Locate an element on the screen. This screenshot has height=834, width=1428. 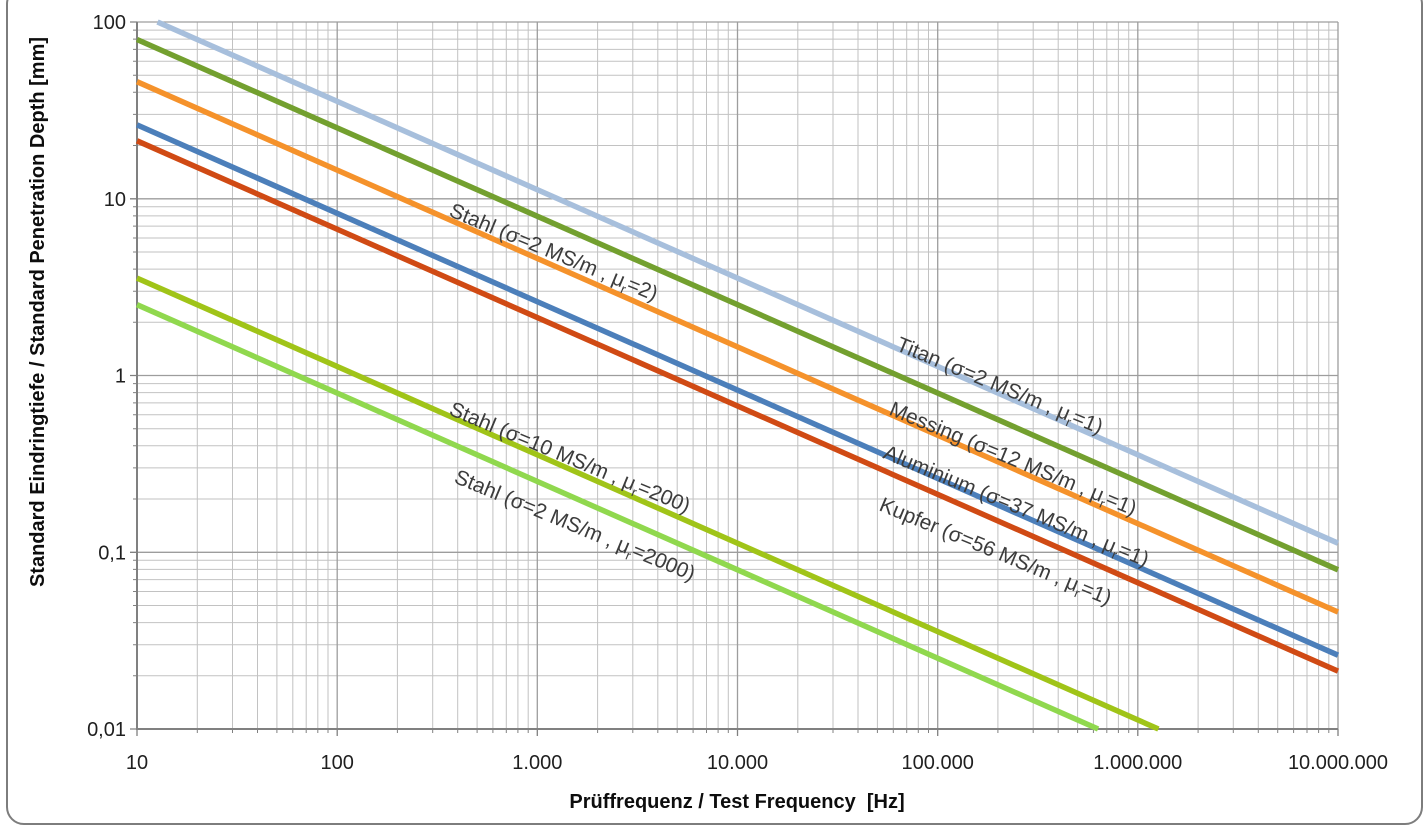
x-axis-title: Prüffrequenz / Test Frequency [Hz] is located at coordinates (736, 802).